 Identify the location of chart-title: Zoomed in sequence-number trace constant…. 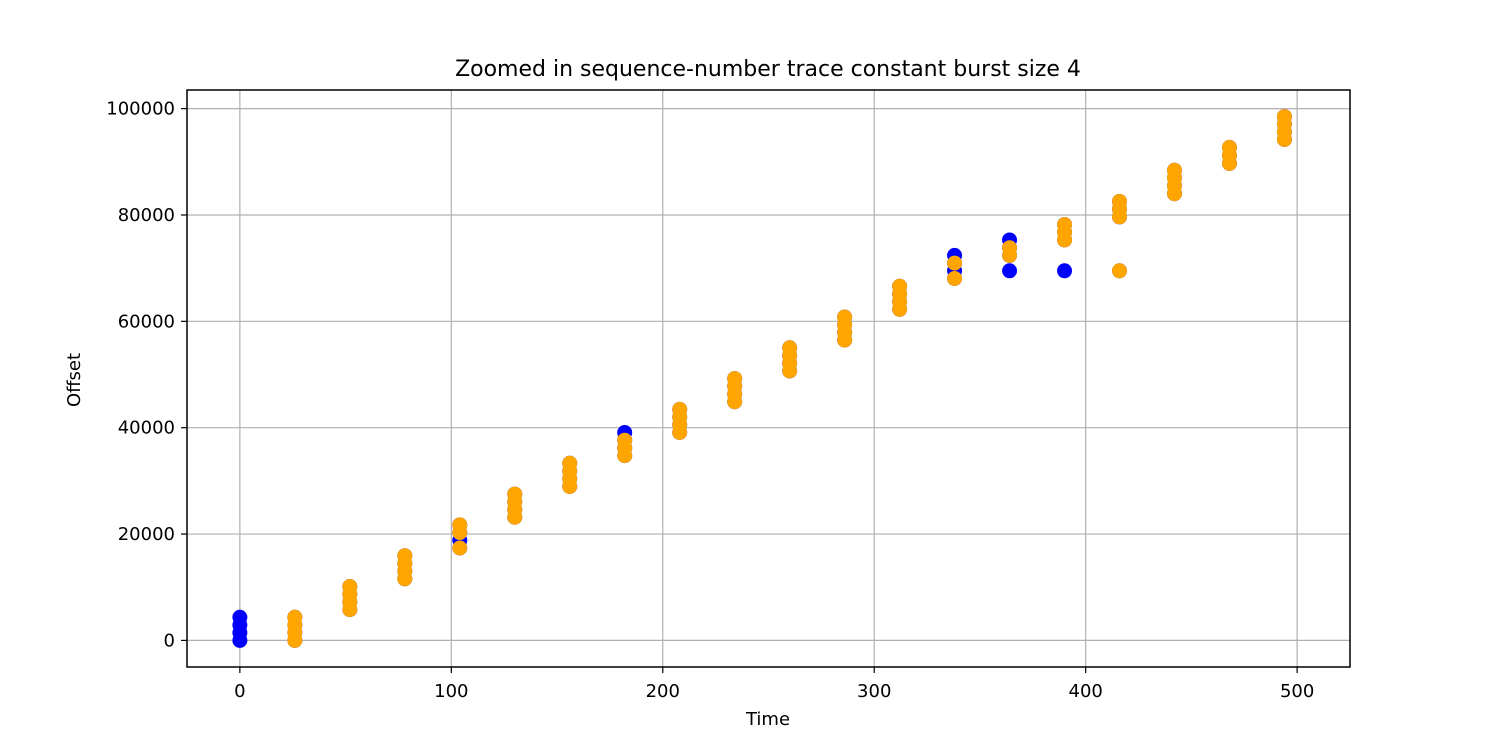
(768, 69).